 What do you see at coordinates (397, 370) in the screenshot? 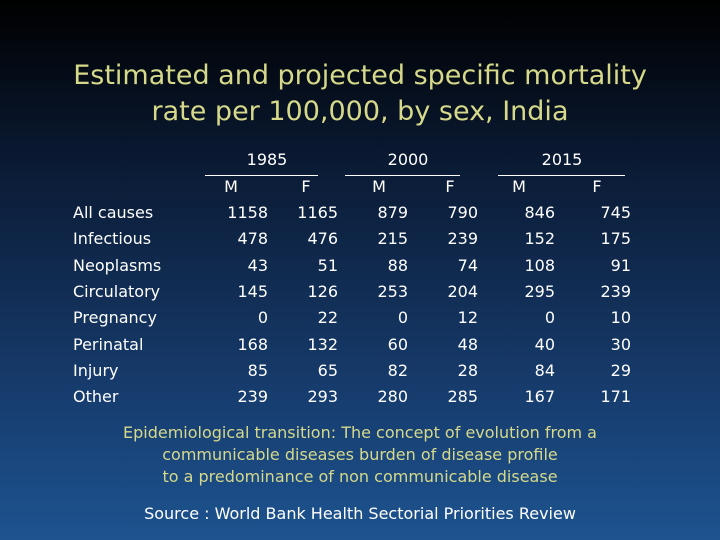
I see `table-cell: 82` at bounding box center [397, 370].